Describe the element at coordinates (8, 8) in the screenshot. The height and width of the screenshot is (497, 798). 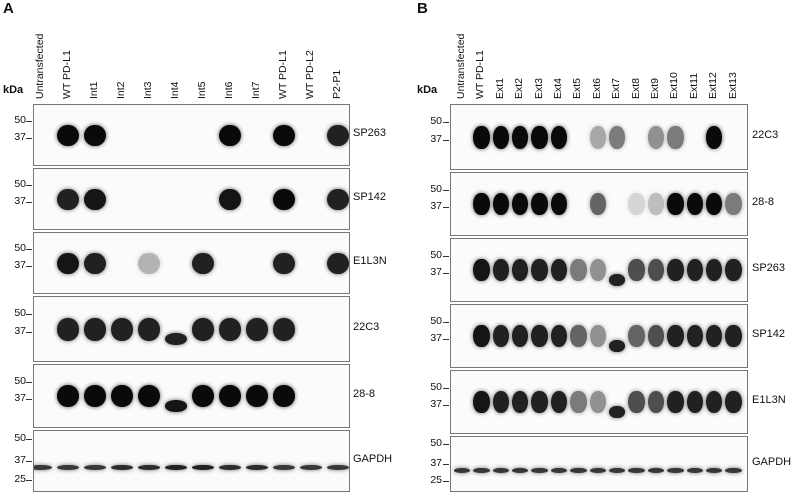
I see `panel-a-letter: A` at that location.